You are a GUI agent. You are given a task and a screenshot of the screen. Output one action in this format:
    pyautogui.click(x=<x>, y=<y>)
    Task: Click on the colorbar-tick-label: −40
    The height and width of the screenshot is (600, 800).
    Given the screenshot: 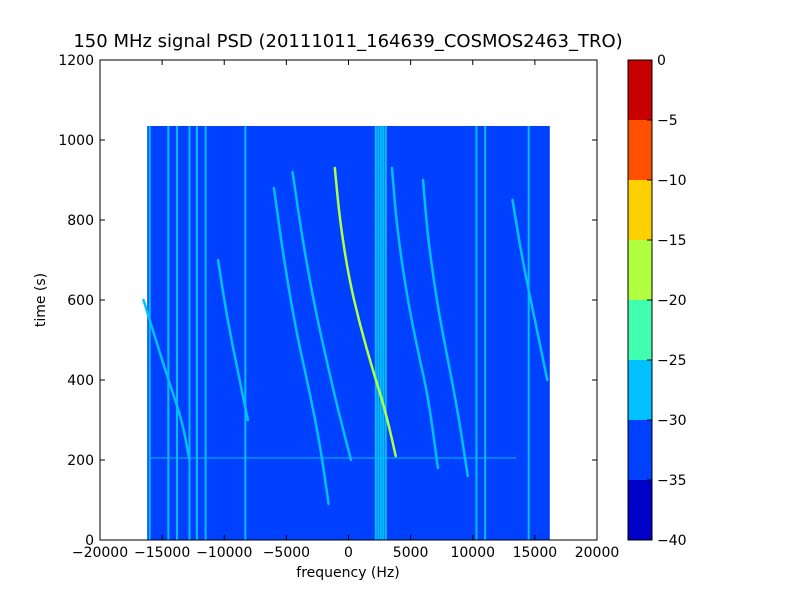 What is the action you would take?
    pyautogui.click(x=672, y=541)
    